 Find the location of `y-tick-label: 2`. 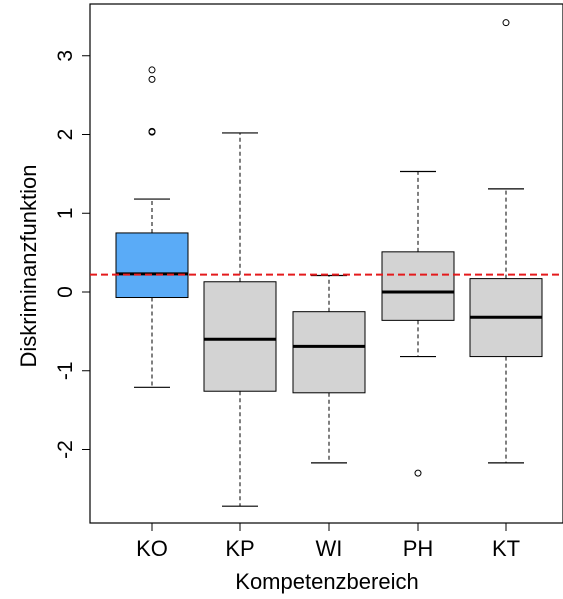

y-tick-label: 2 is located at coordinates (65, 135).